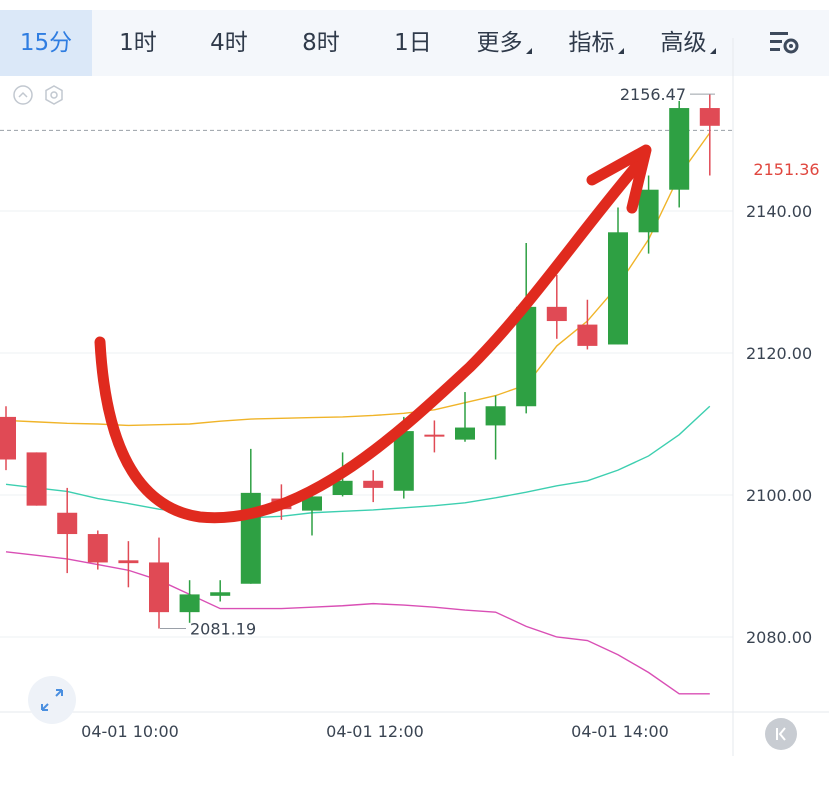  Describe the element at coordinates (620, 731) in the screenshot. I see `x-tick-label: 04-01 14:00` at that location.